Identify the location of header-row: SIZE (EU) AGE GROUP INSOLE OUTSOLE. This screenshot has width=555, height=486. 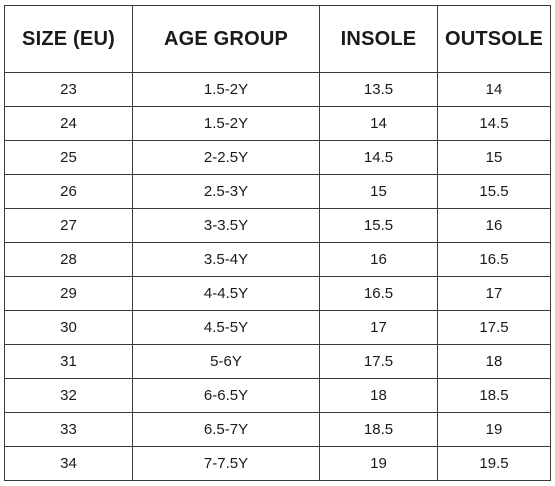
(277, 39).